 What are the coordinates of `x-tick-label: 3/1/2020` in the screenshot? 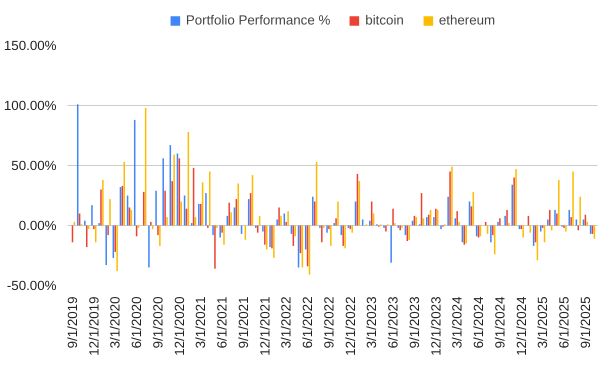 It's located at (115, 322).